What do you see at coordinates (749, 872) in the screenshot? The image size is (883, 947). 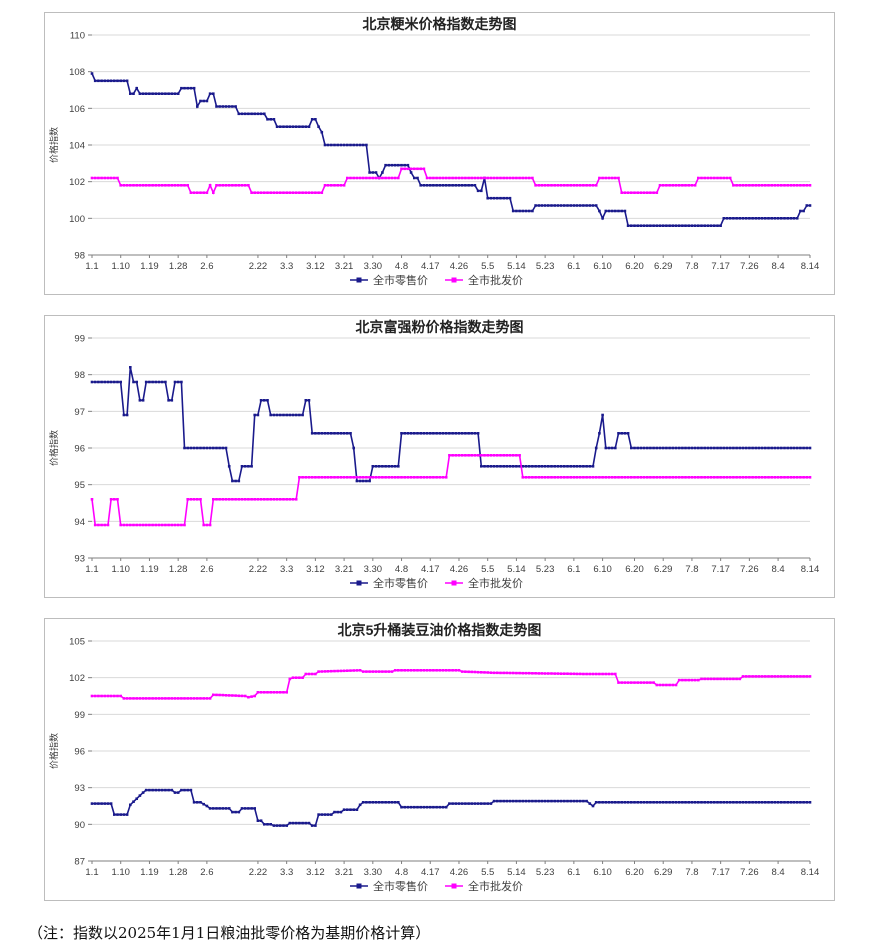 I see `x-tick-label: 7.26` at bounding box center [749, 872].